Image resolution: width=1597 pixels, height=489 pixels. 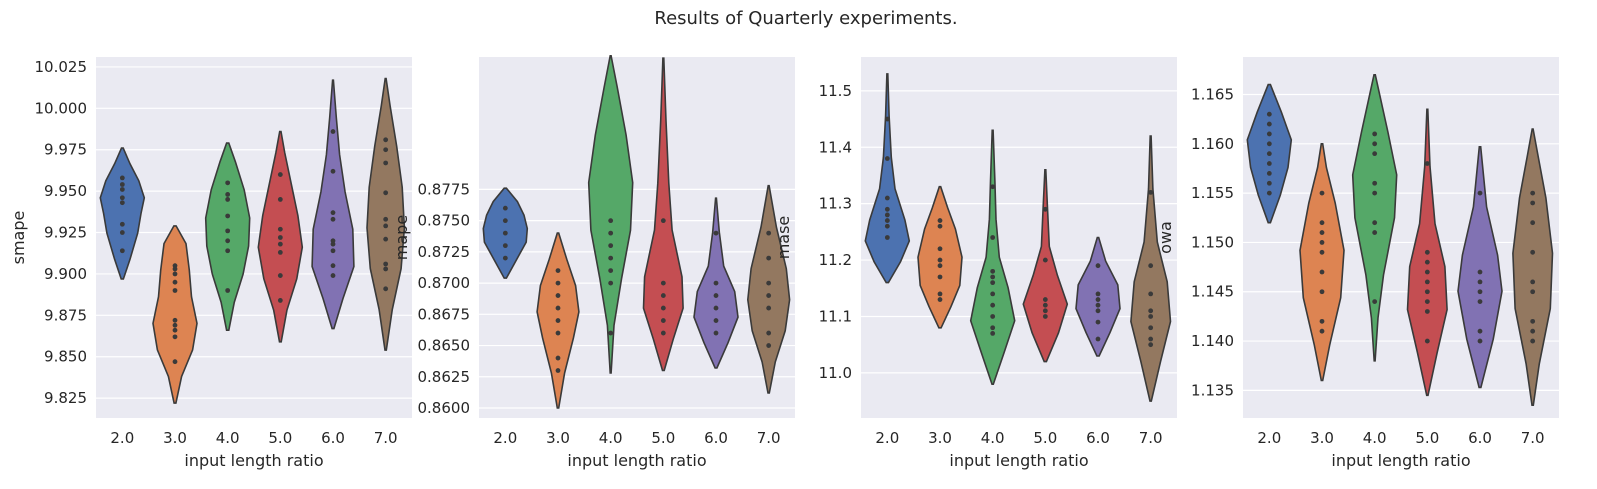 I want to click on y-tick-label: 10.025, so click(x=61, y=67).